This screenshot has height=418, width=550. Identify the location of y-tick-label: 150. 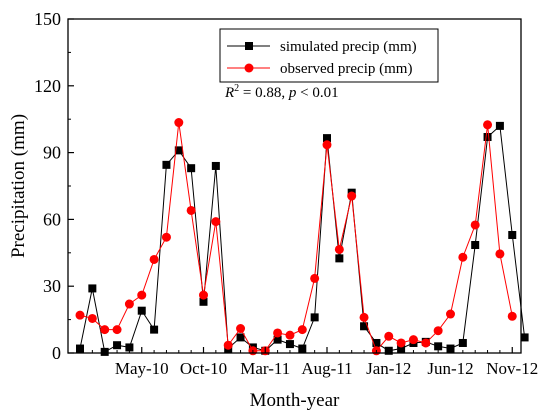
(47, 19).